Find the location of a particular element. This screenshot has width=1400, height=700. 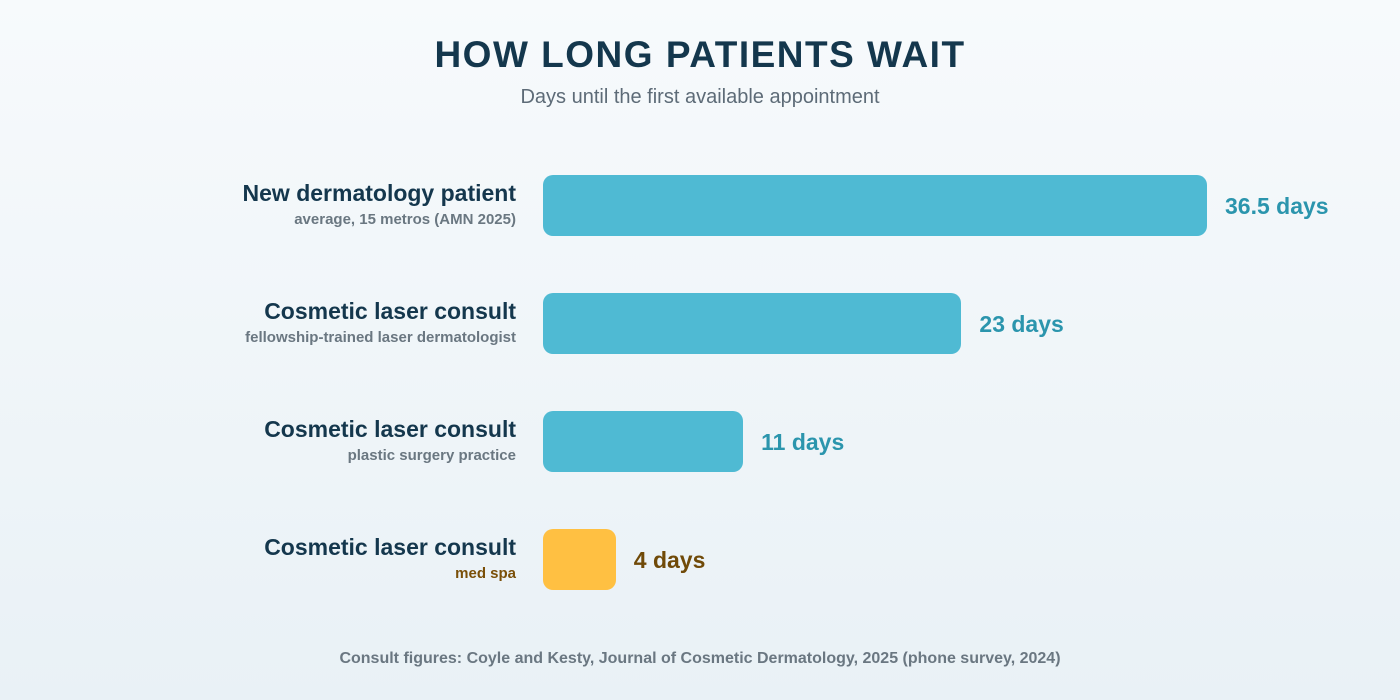

value-label: 11 days is located at coordinates (803, 441).